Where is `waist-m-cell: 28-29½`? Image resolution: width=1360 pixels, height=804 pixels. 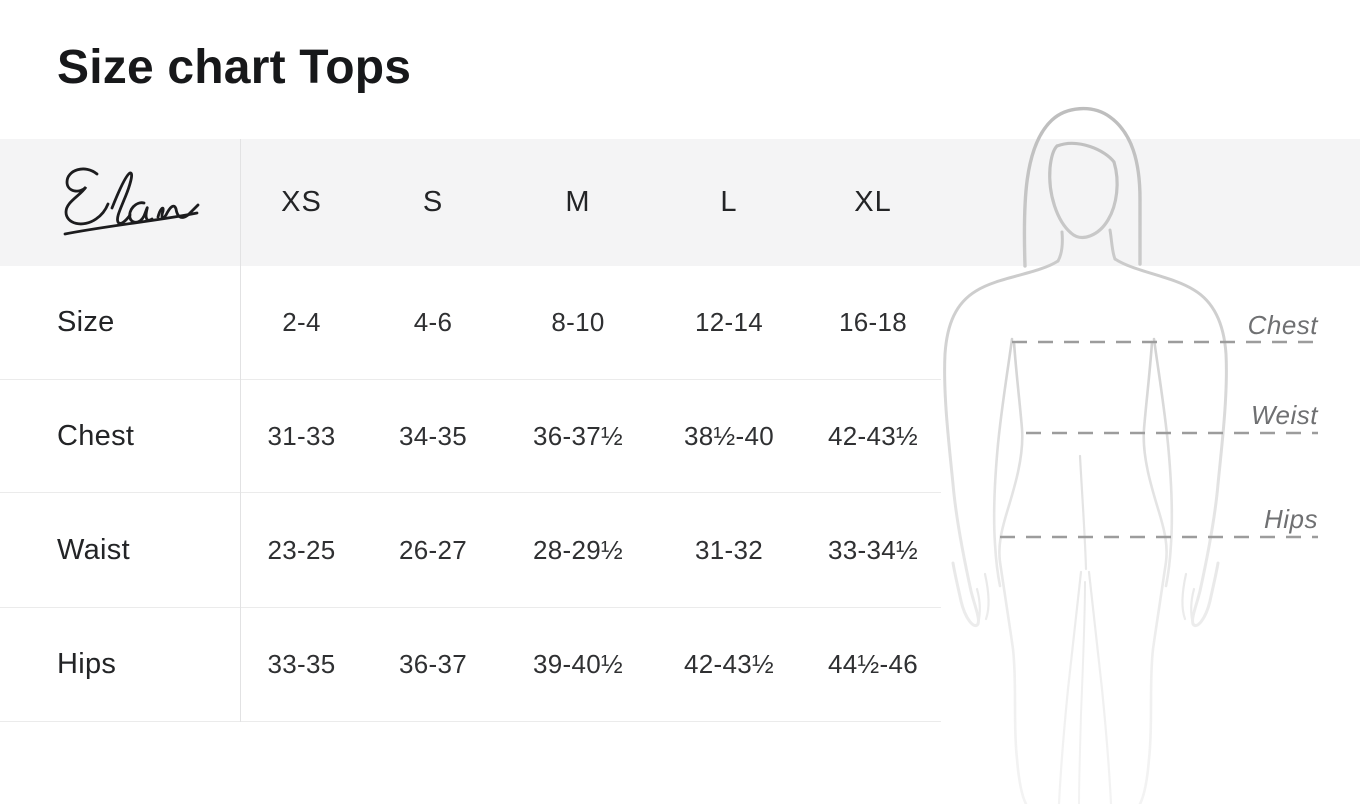
waist-m-cell: 28-29½ is located at coordinates (578, 549).